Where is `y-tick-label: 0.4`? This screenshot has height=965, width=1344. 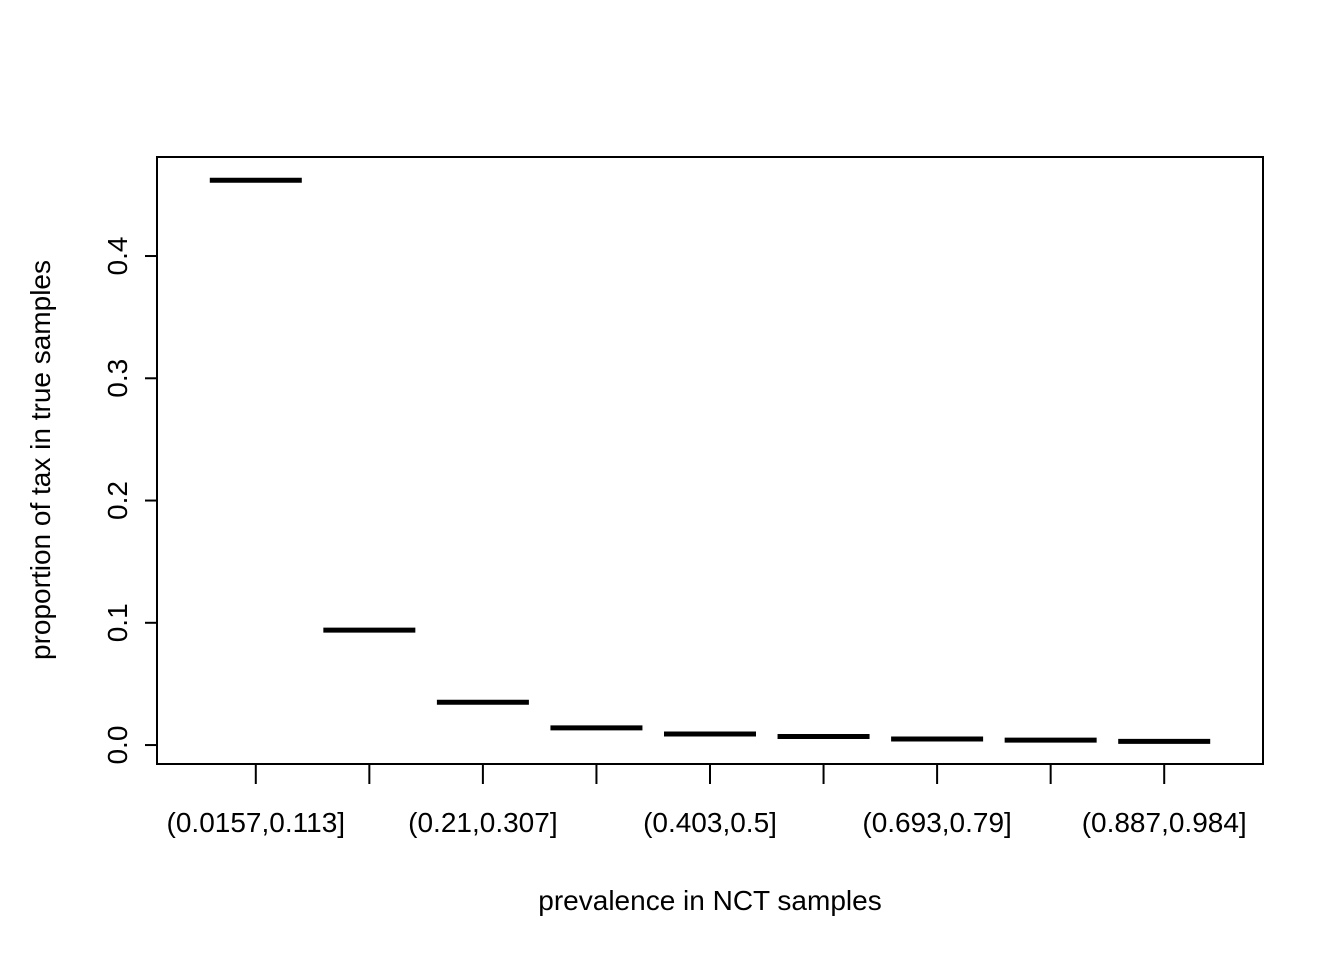 y-tick-label: 0.4 is located at coordinates (117, 256).